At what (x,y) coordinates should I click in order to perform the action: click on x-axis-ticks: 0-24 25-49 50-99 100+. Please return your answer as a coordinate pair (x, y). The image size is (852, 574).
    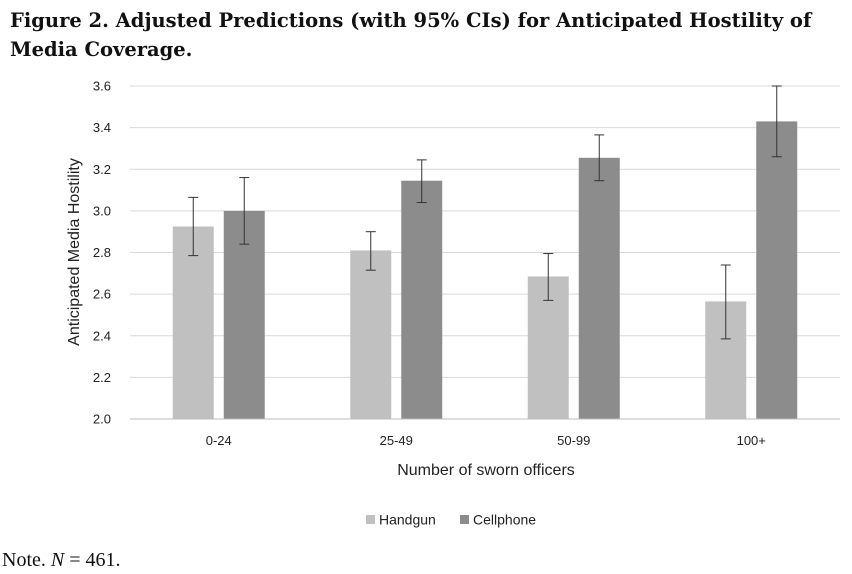
    Looking at the image, I should click on (486, 440).